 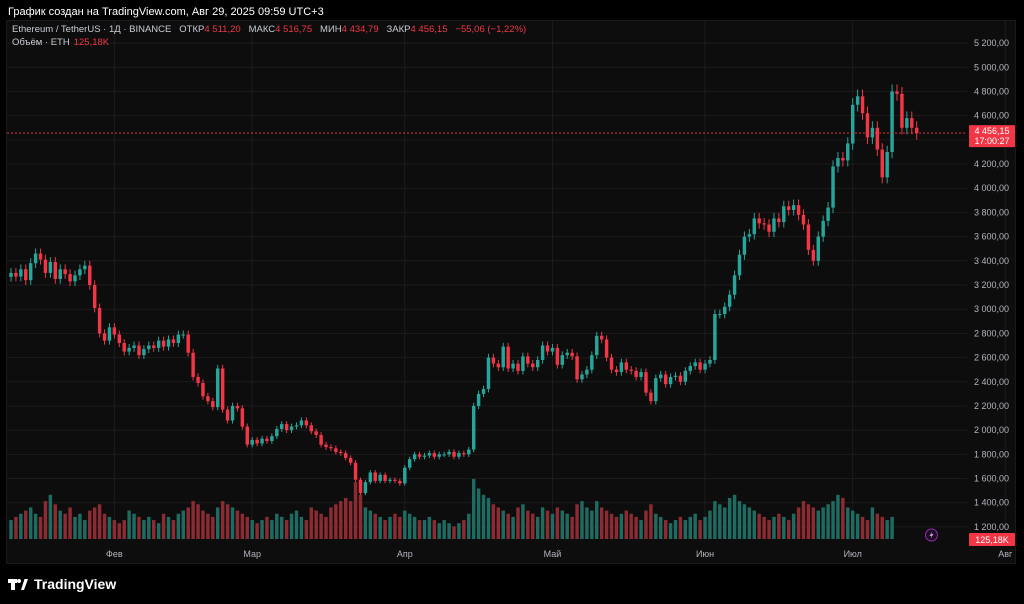 I want to click on tradingview-logo-icon, so click(x=18, y=584).